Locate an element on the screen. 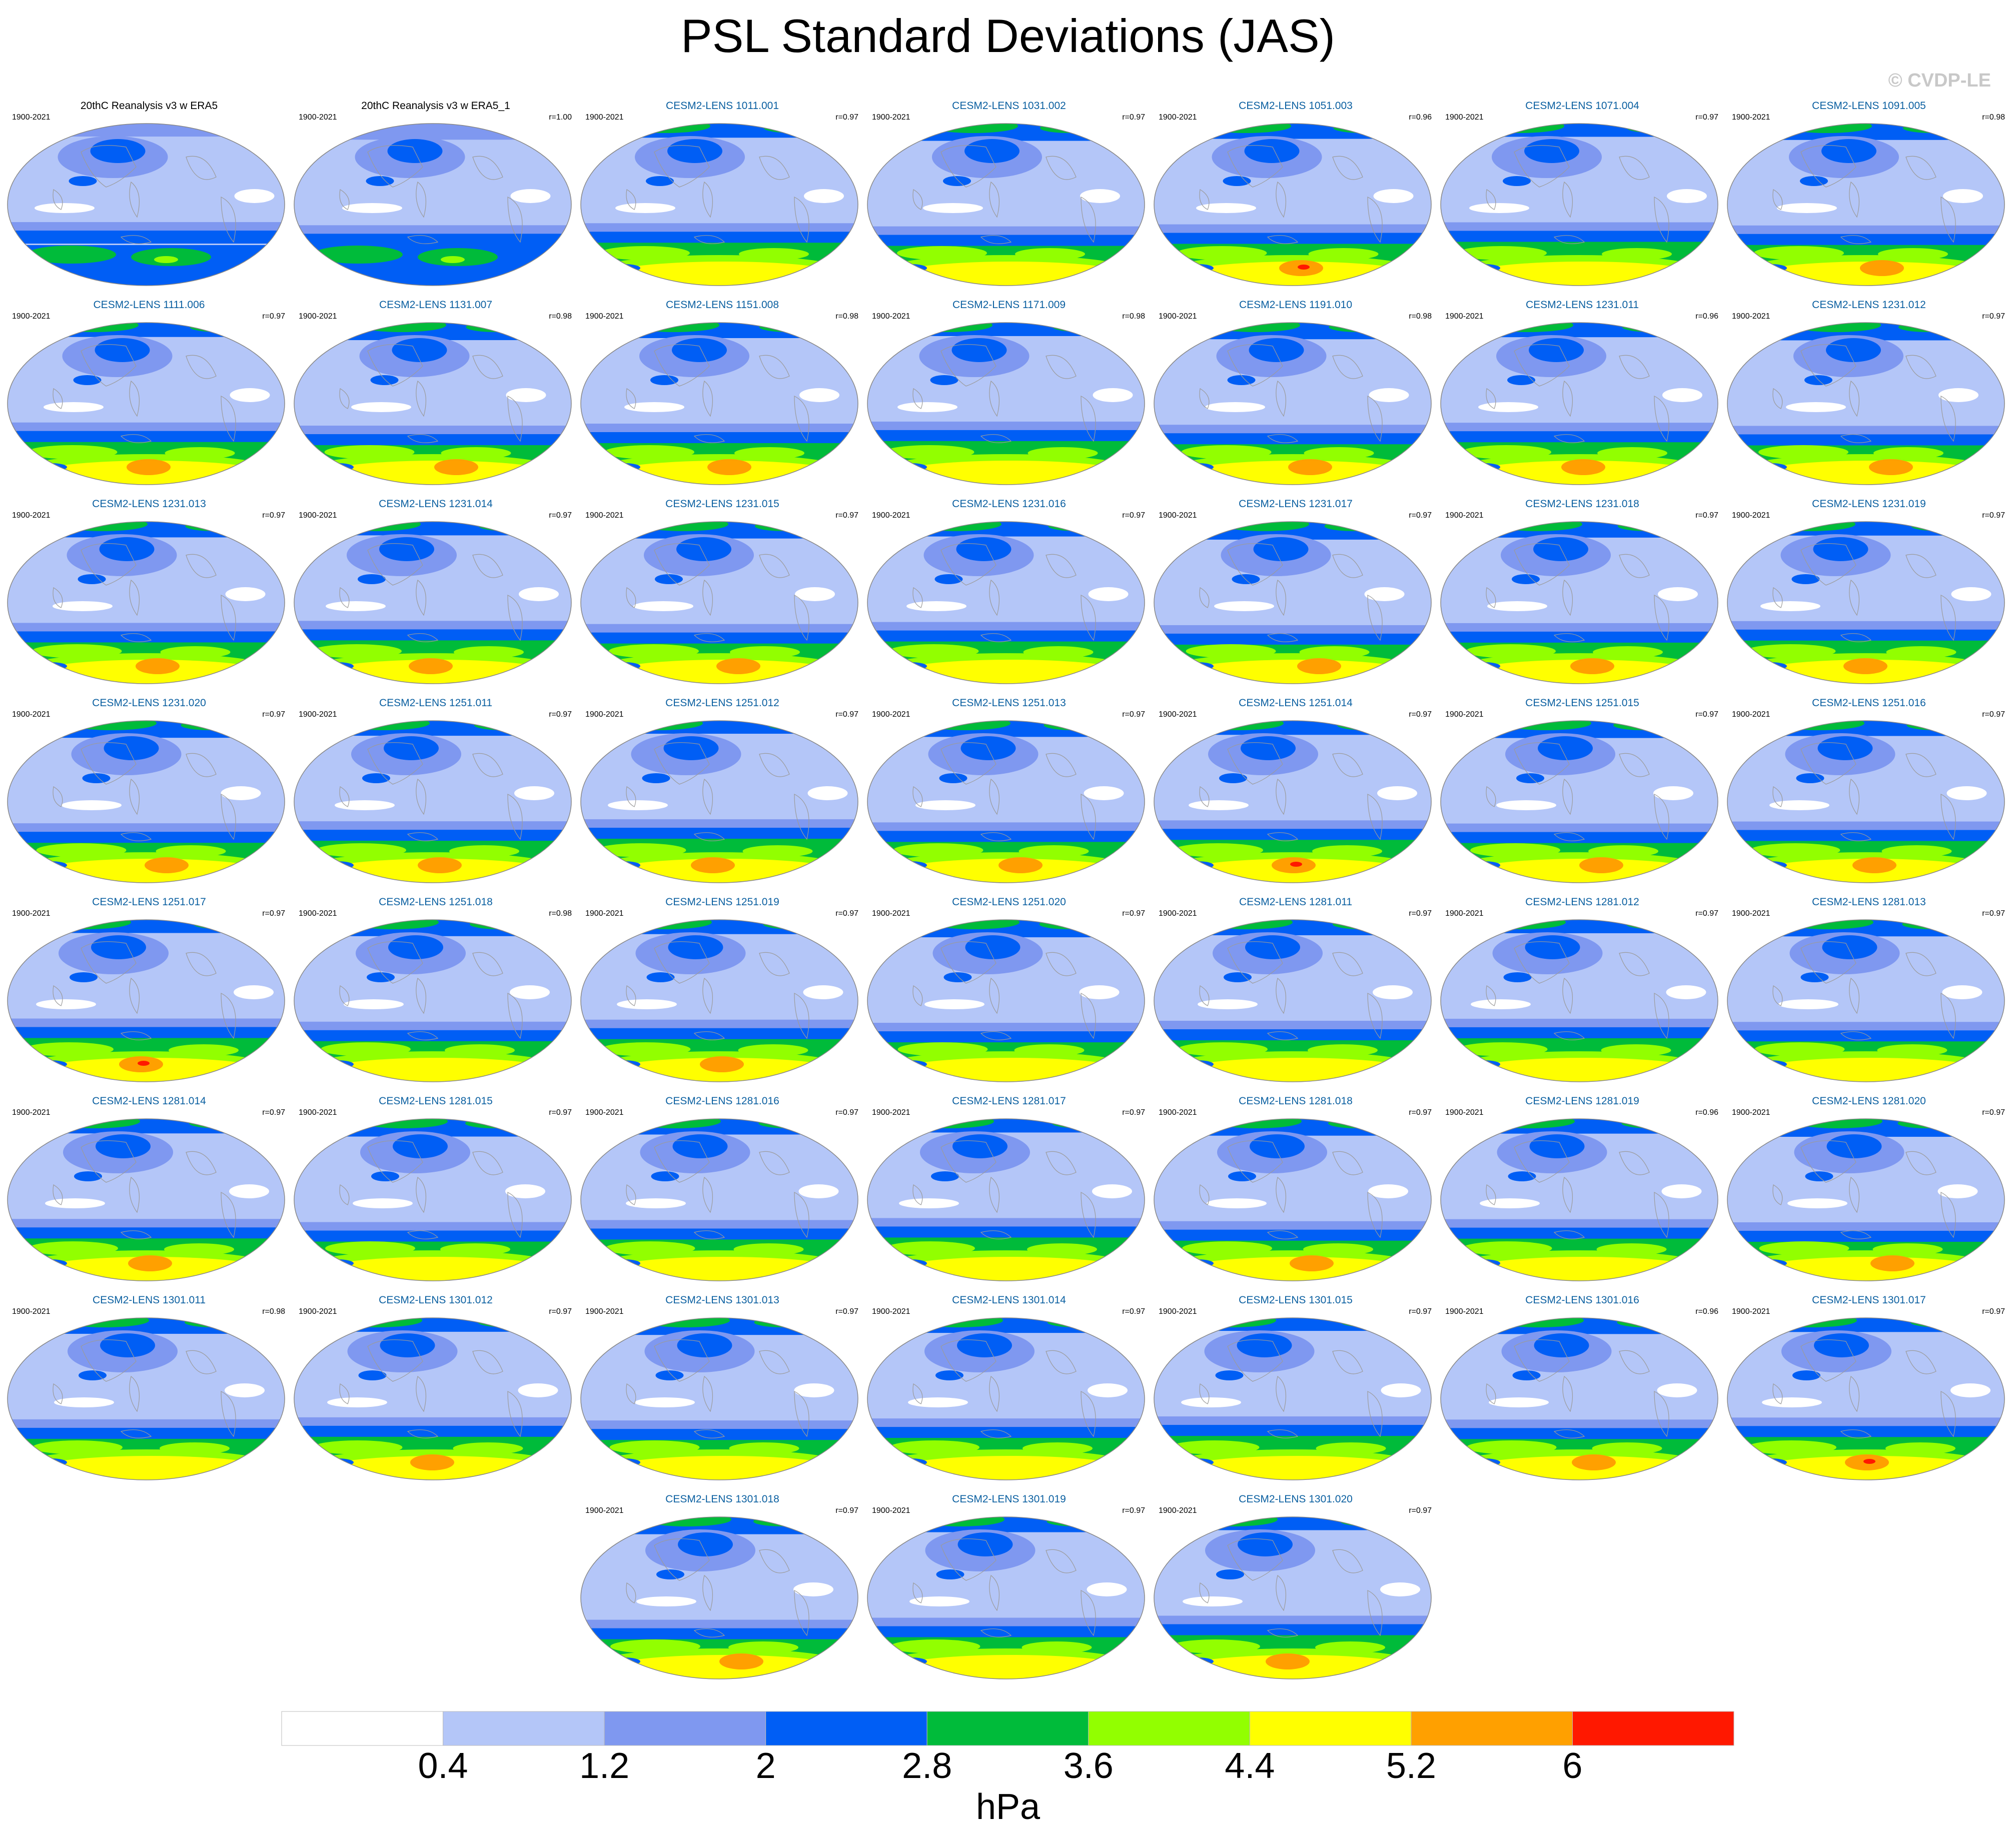  map-panel: CESM2-LENS 1231.011 1900-2021 r=0.96 is located at coordinates (1582, 392).